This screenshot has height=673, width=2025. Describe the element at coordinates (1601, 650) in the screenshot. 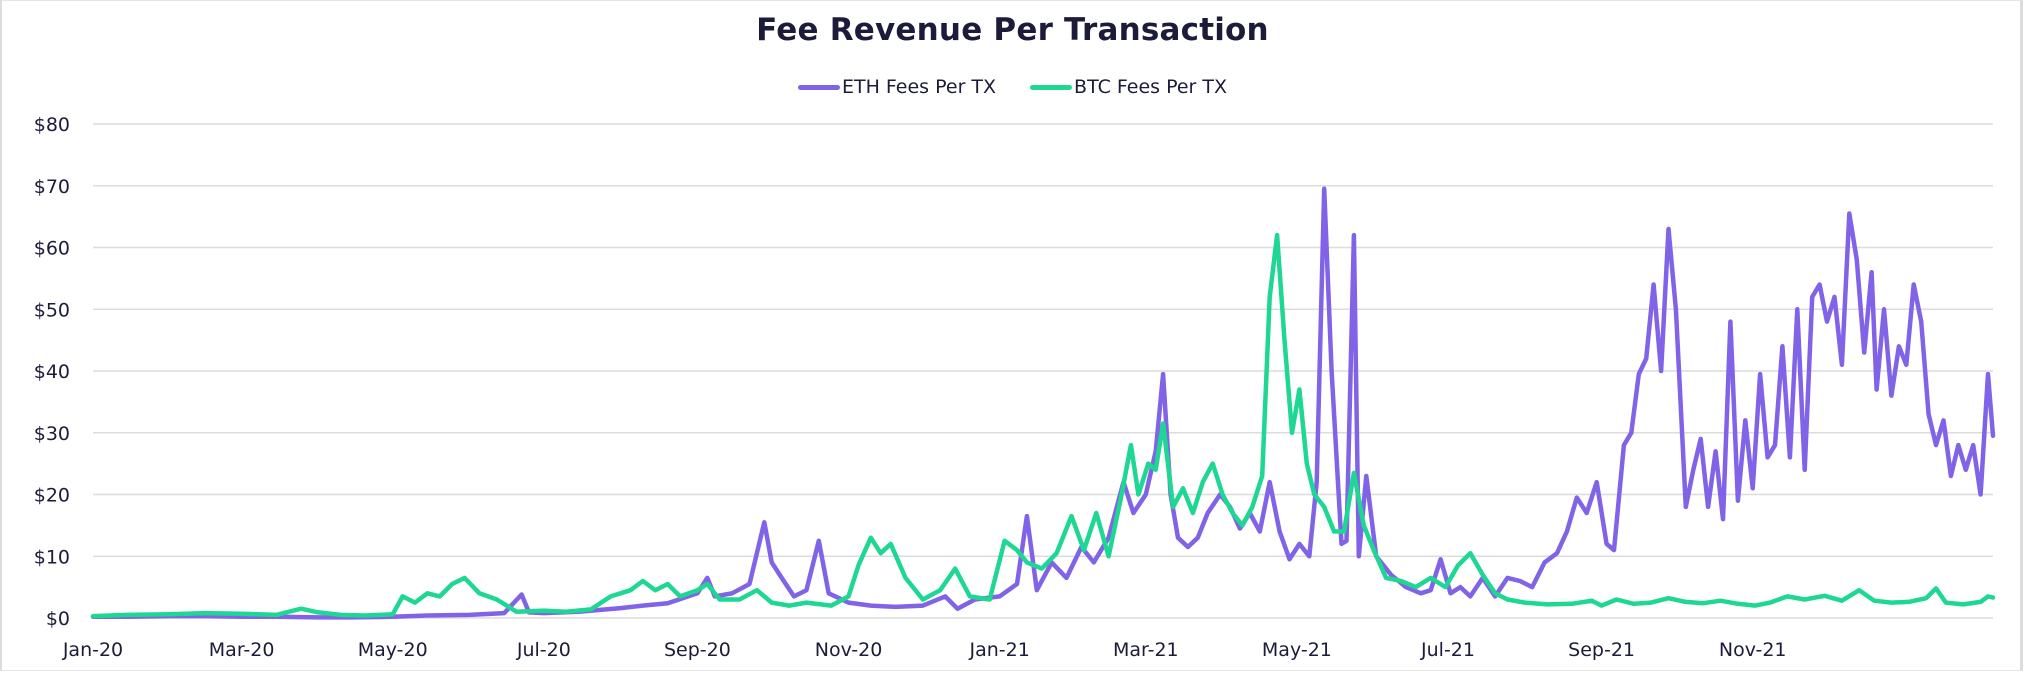

I see `x-tick-label: Sep-21` at that location.